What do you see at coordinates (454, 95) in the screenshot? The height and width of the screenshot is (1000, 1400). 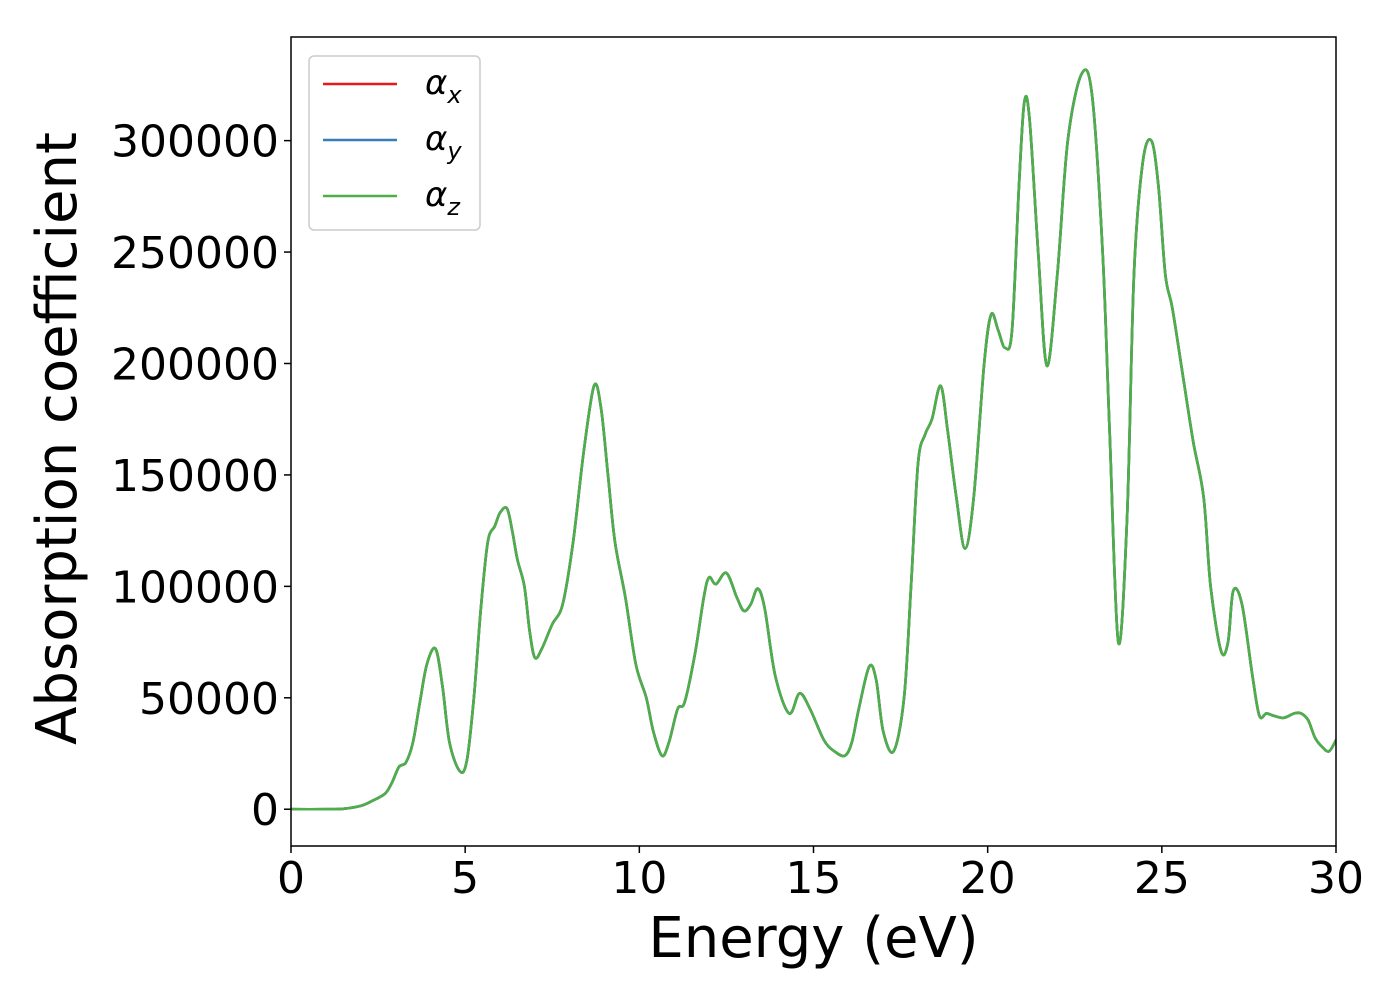 I see `legend-label-subscript: x` at bounding box center [454, 95].